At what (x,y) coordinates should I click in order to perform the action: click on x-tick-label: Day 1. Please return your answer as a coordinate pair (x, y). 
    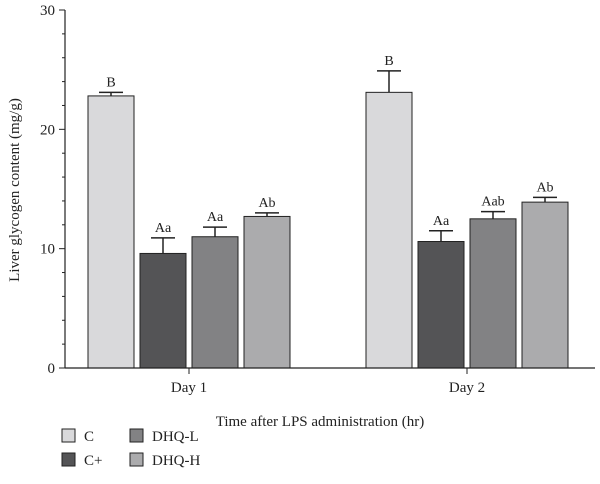
    Looking at the image, I should click on (189, 388).